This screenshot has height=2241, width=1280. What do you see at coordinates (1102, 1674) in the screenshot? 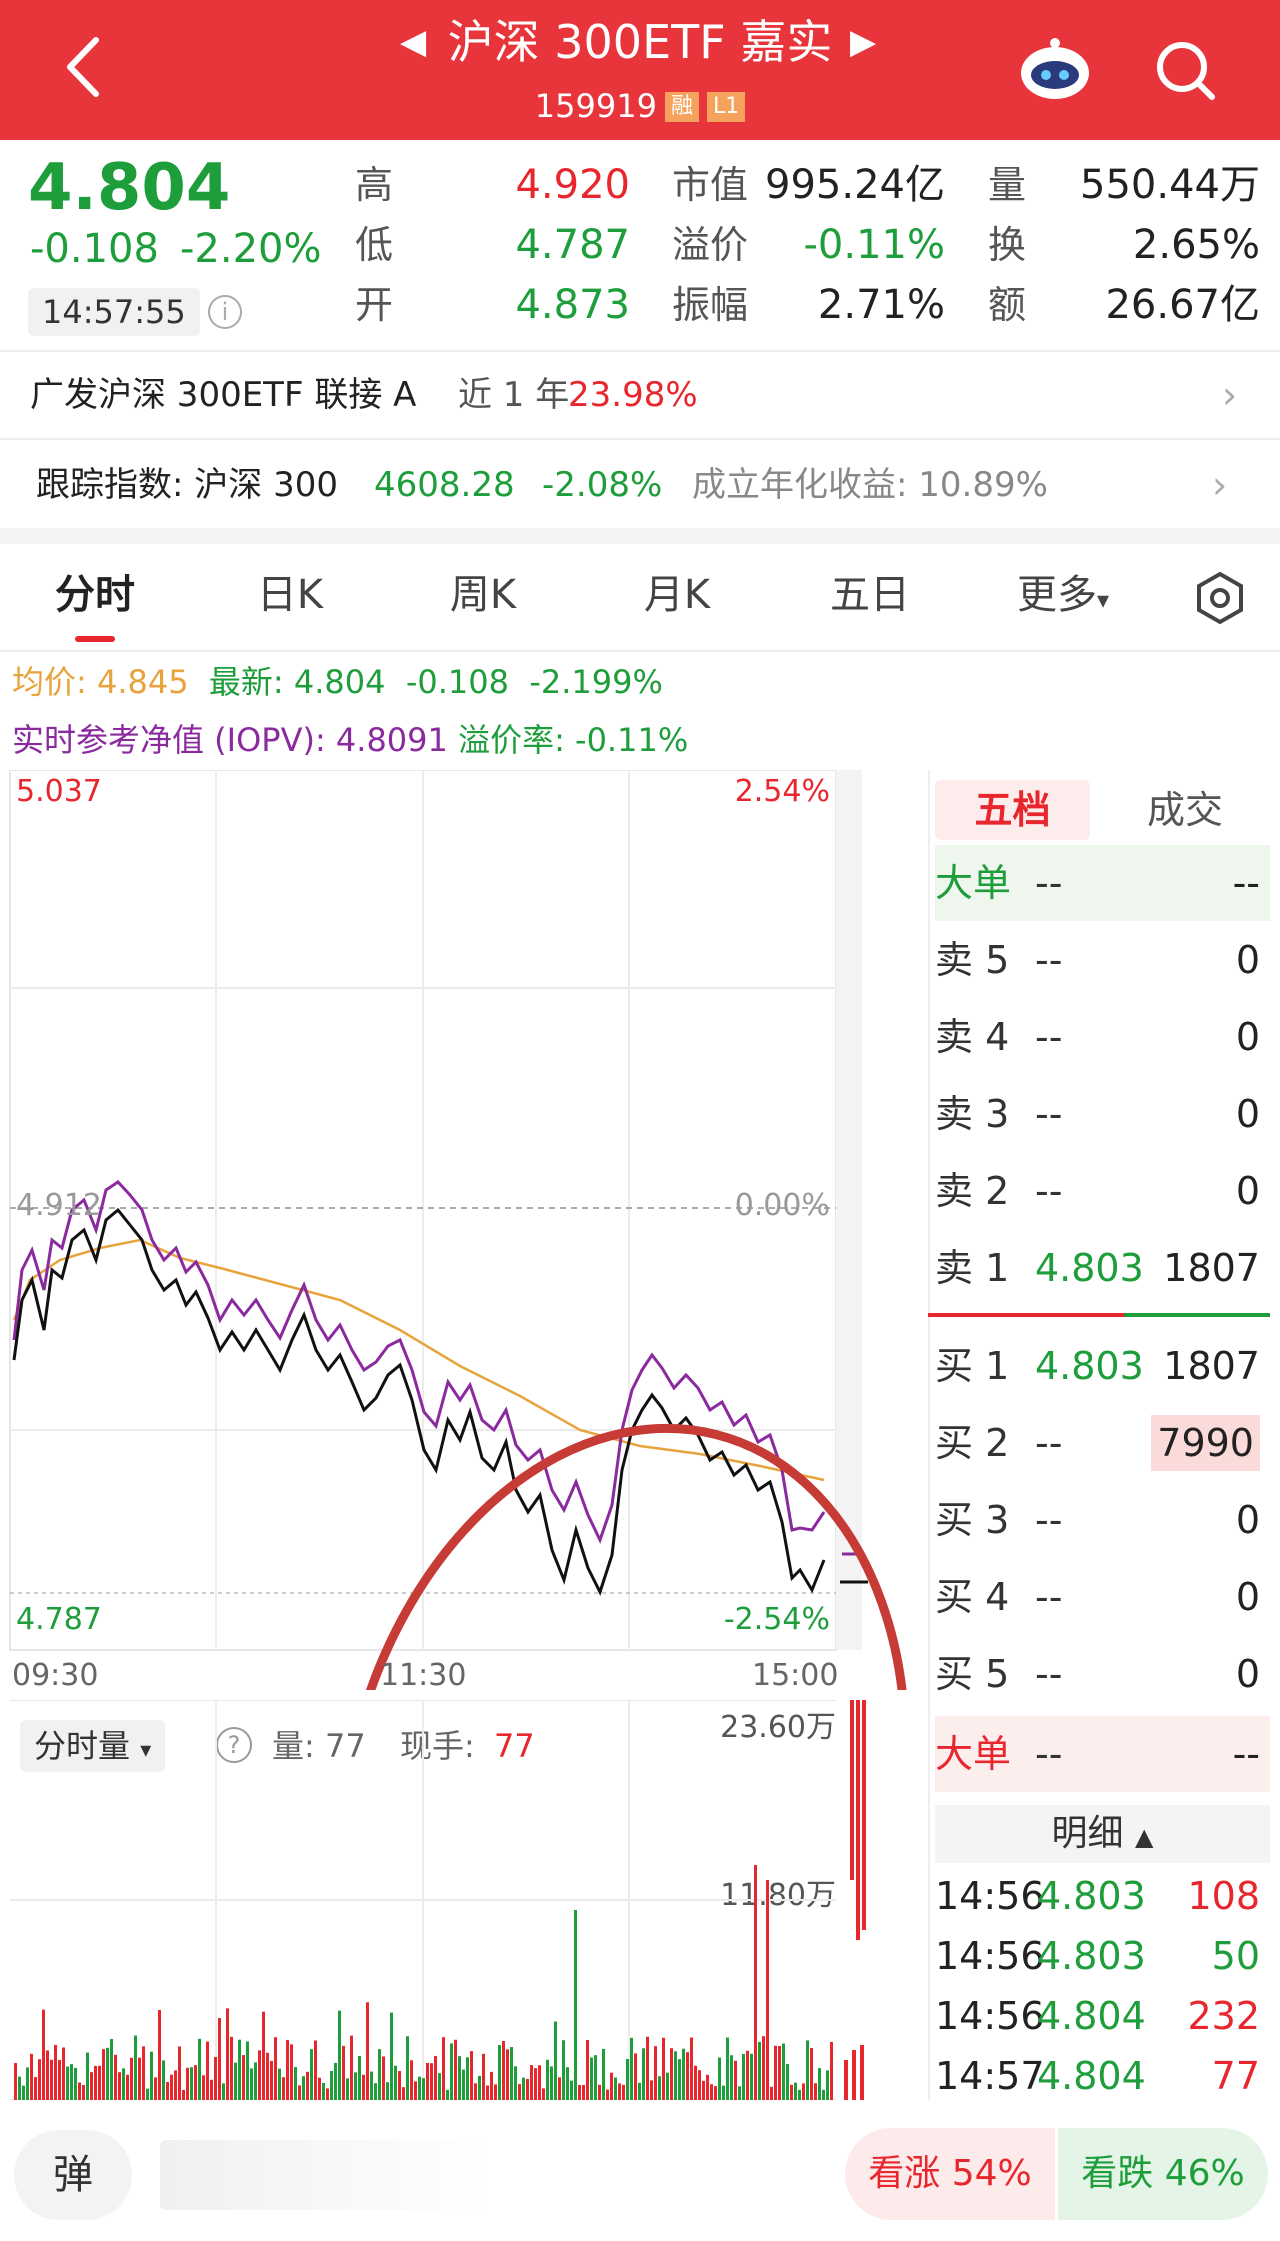
I see `bid-row: 买 5 -- 0` at bounding box center [1102, 1674].